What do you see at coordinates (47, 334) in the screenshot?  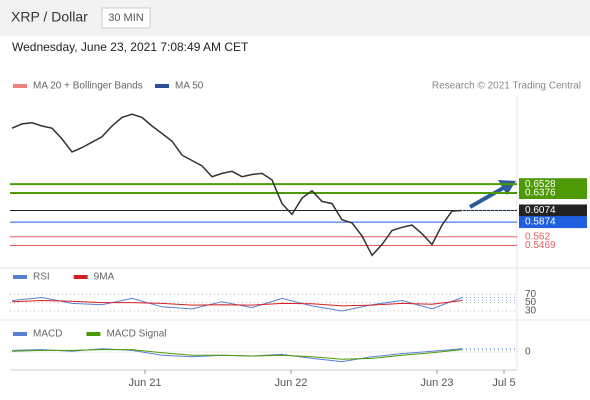 I see `legend-label: MACD` at bounding box center [47, 334].